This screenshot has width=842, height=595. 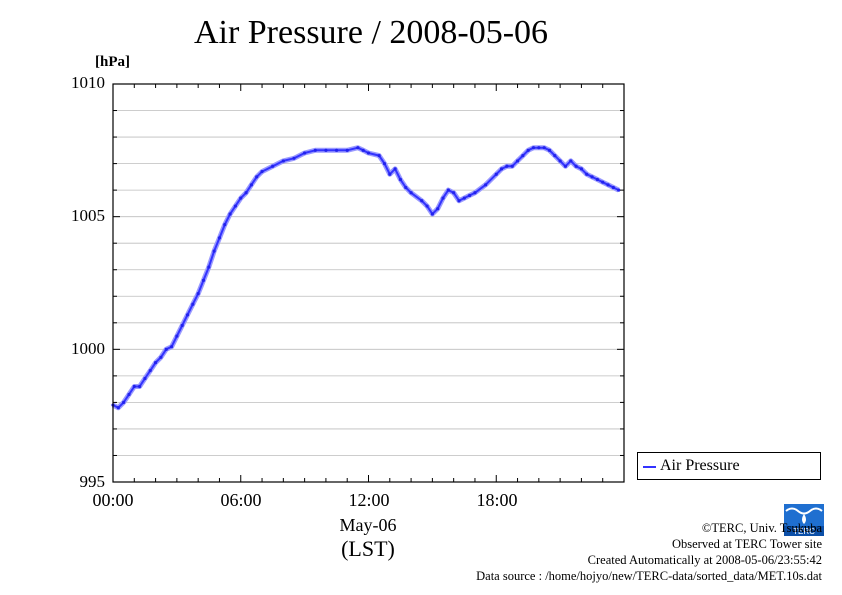 I want to click on y-tick-label-1010: 1010, so click(x=88, y=82).